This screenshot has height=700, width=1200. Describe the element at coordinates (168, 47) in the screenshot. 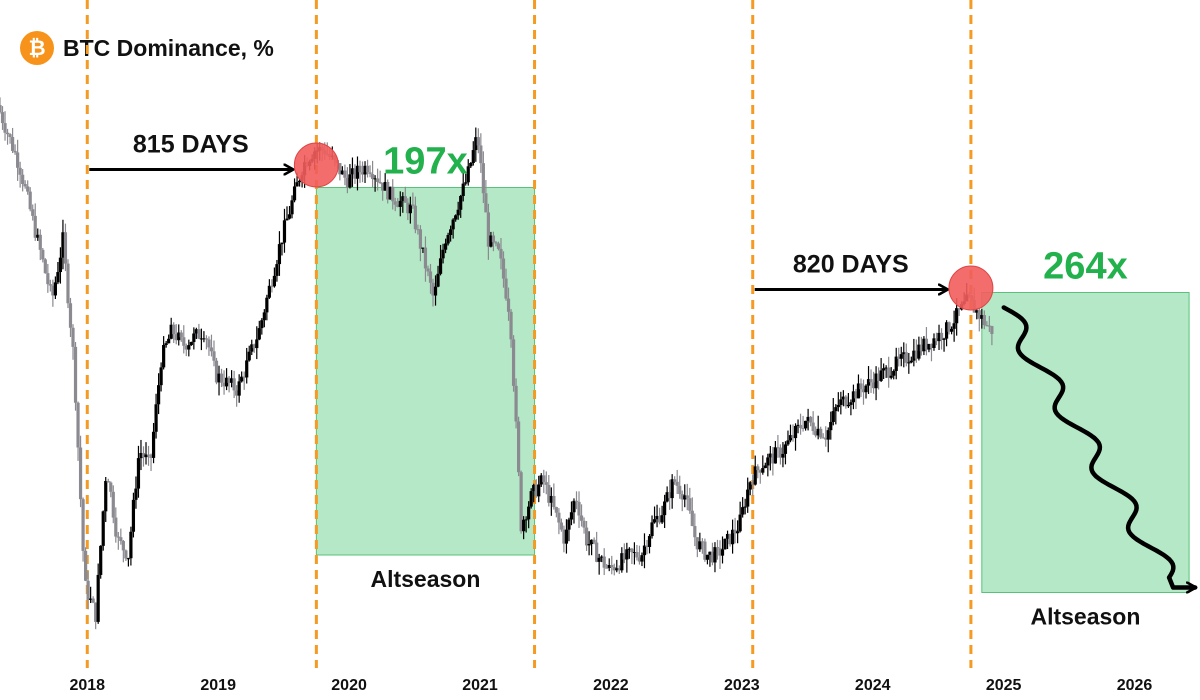

I see `chart-title: BTC Dominance, %` at that location.